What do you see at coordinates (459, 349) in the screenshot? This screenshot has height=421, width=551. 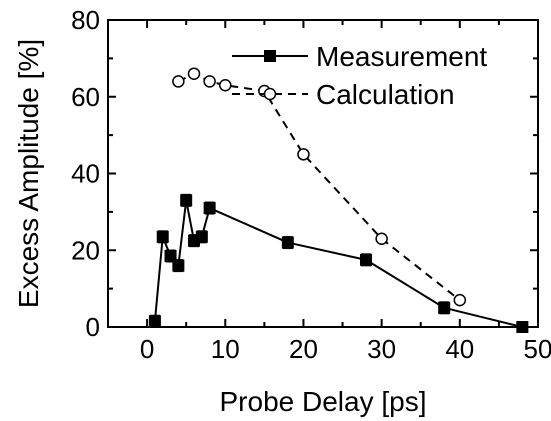 I see `x-tick-label: 40` at bounding box center [459, 349].